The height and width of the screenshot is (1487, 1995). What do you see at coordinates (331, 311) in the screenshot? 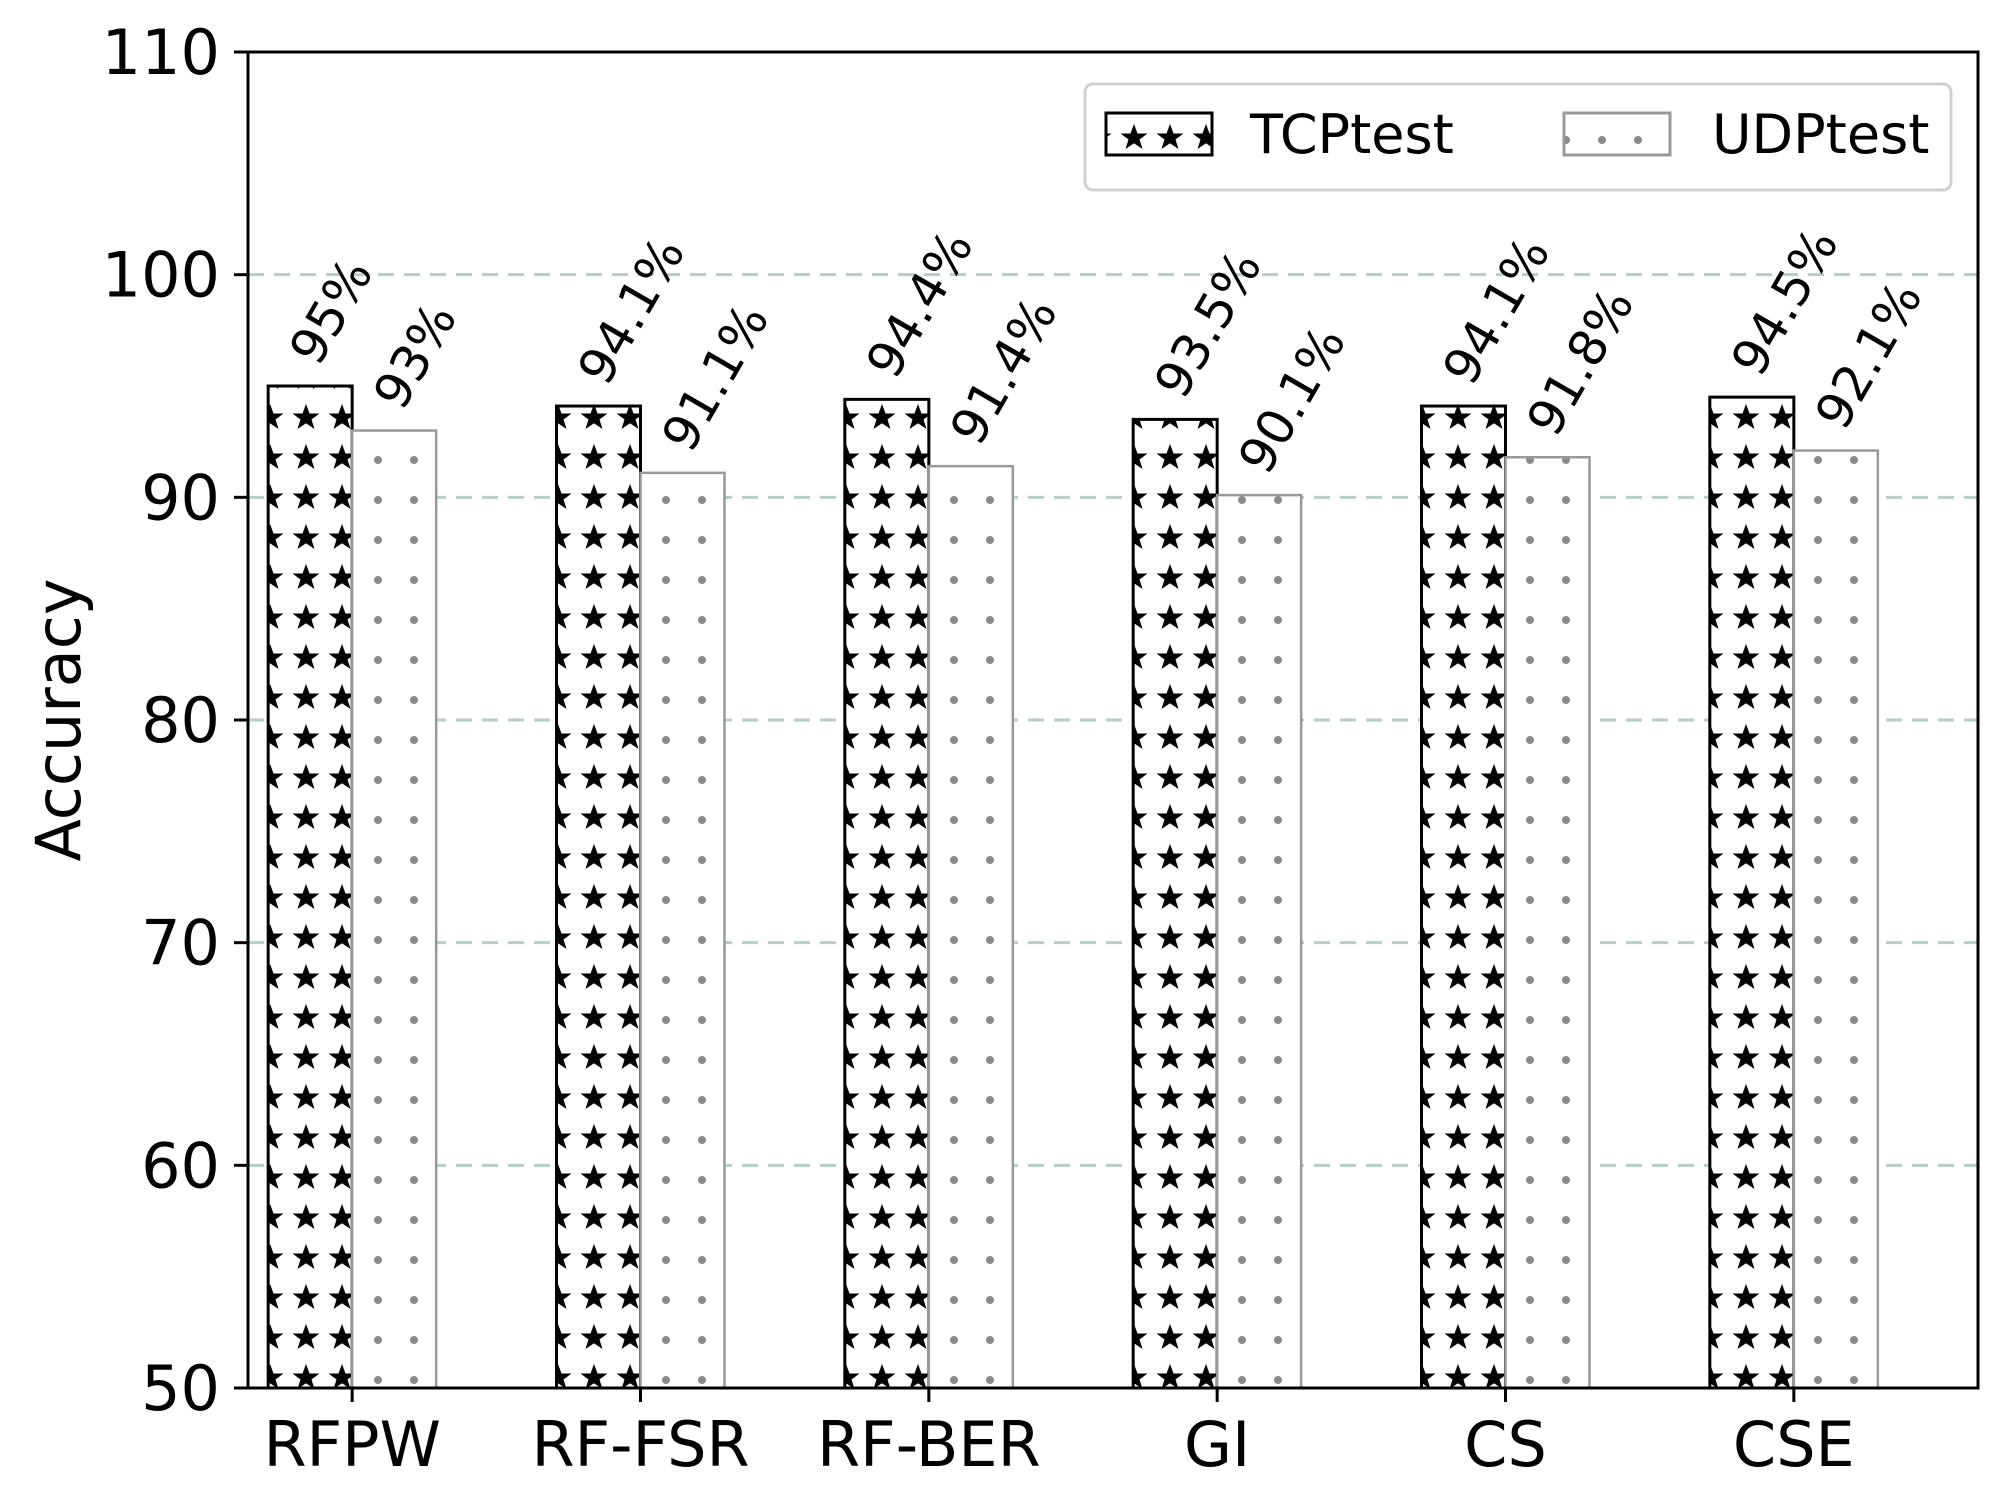
I see `data-label: 95%` at bounding box center [331, 311].